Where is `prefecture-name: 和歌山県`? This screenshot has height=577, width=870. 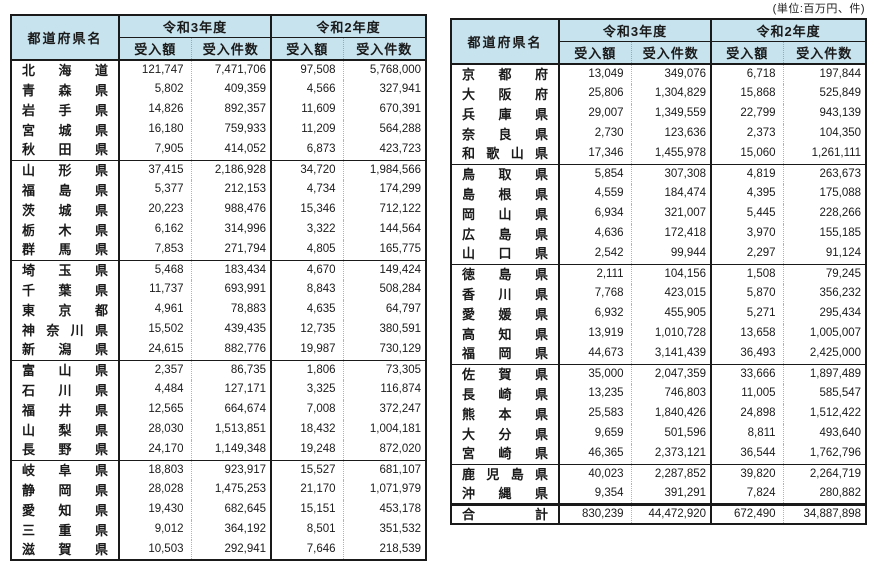
prefecture-name: 和歌山県 is located at coordinates (506, 154).